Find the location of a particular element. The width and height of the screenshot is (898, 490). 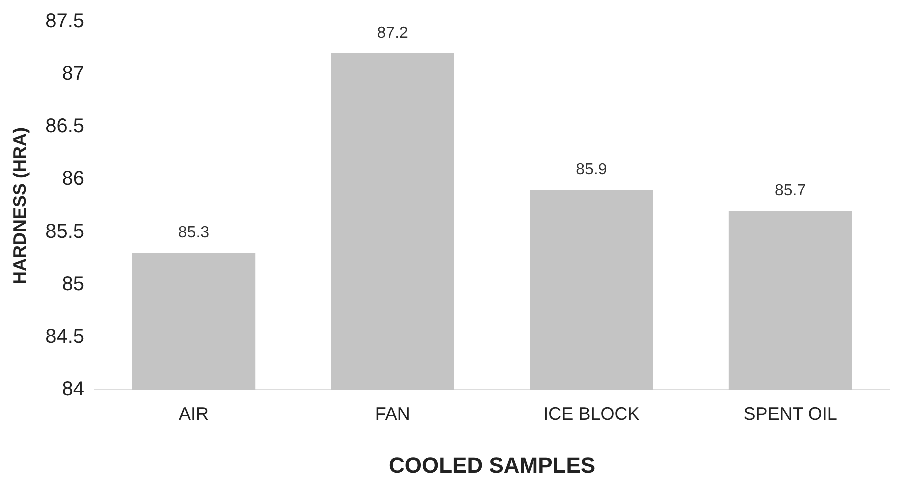

y-tick-label: 85.5 is located at coordinates (65, 231).